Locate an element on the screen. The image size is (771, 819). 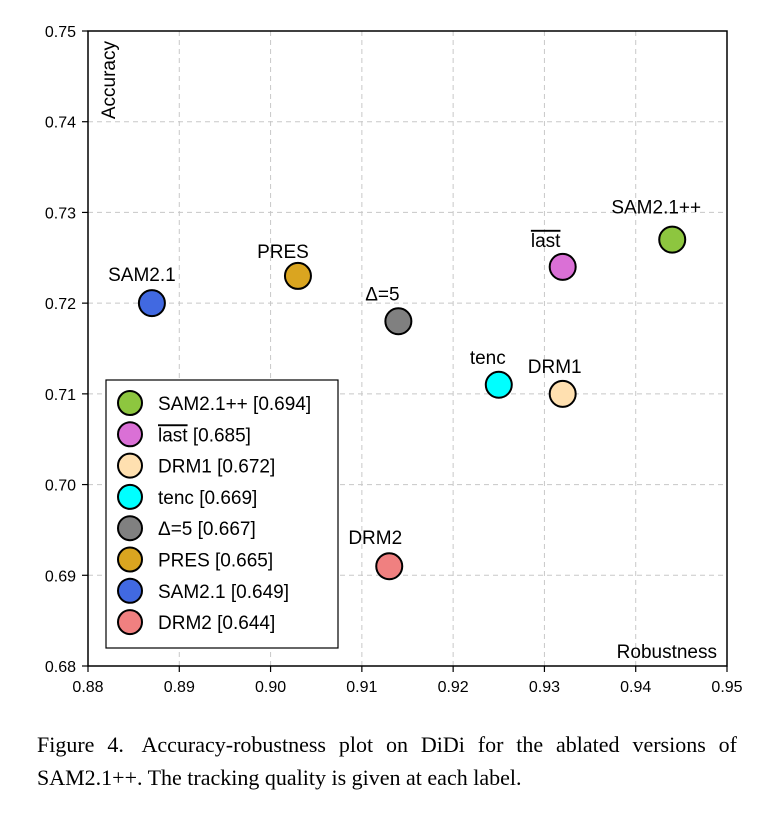
point-pres is located at coordinates (297, 275).